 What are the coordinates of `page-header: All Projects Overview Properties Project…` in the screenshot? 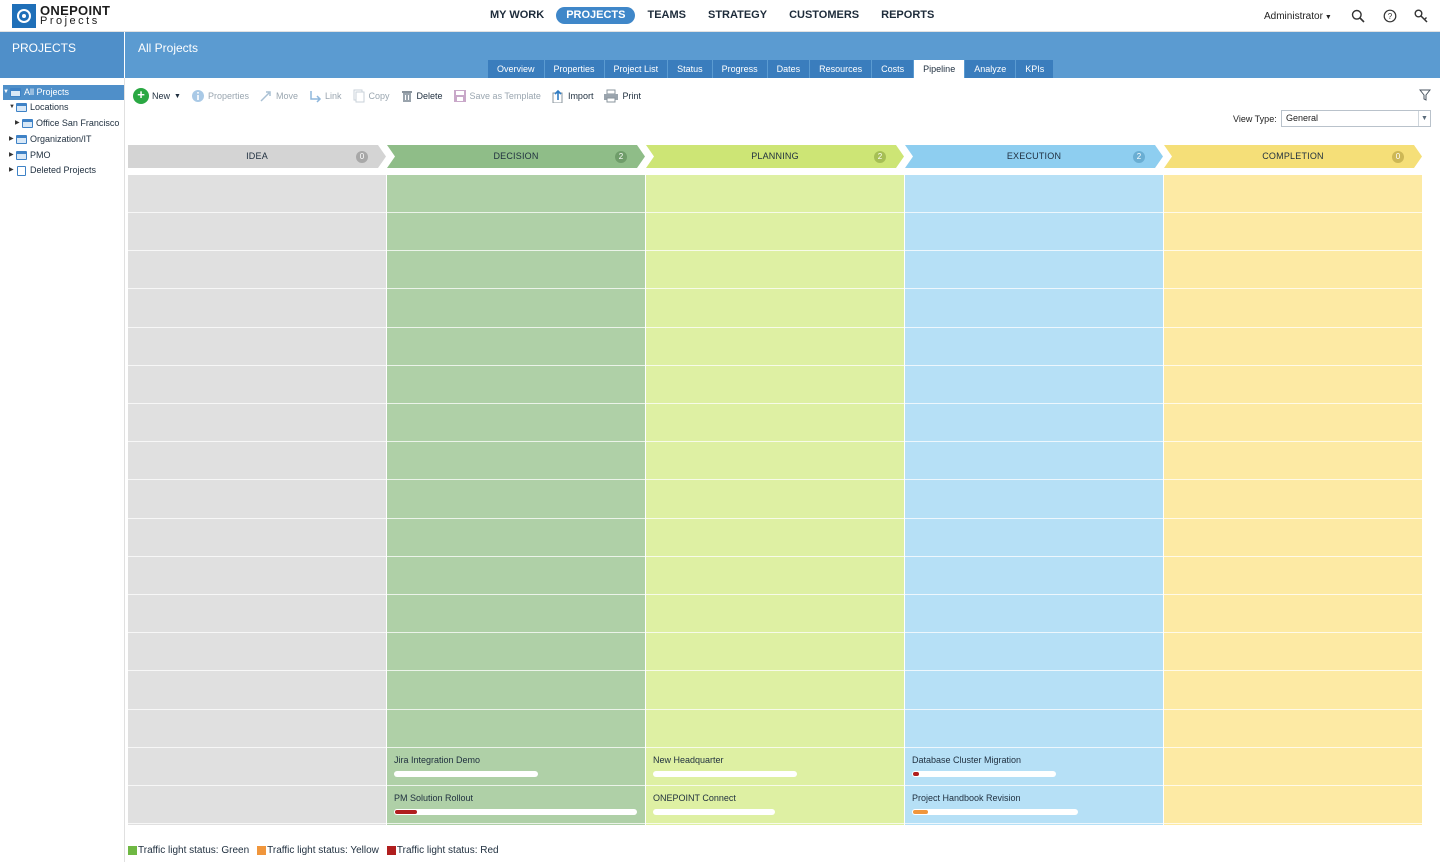 It's located at (782, 55).